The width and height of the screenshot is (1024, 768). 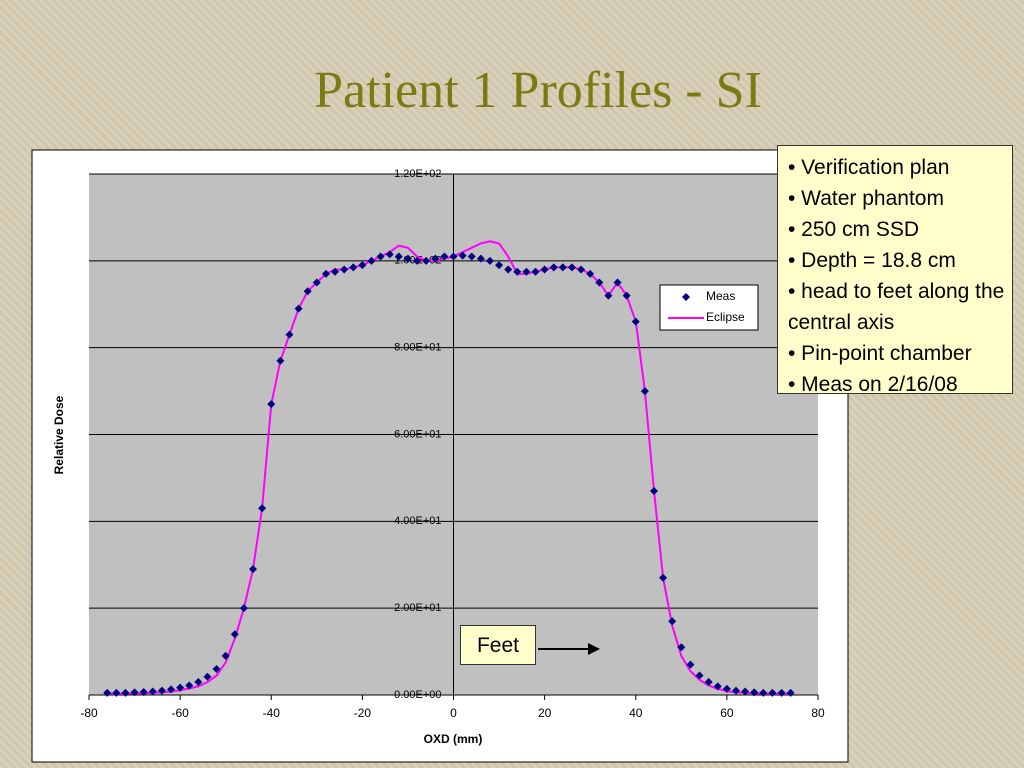 What do you see at coordinates (594, 649) in the screenshot?
I see `arrow-head` at bounding box center [594, 649].